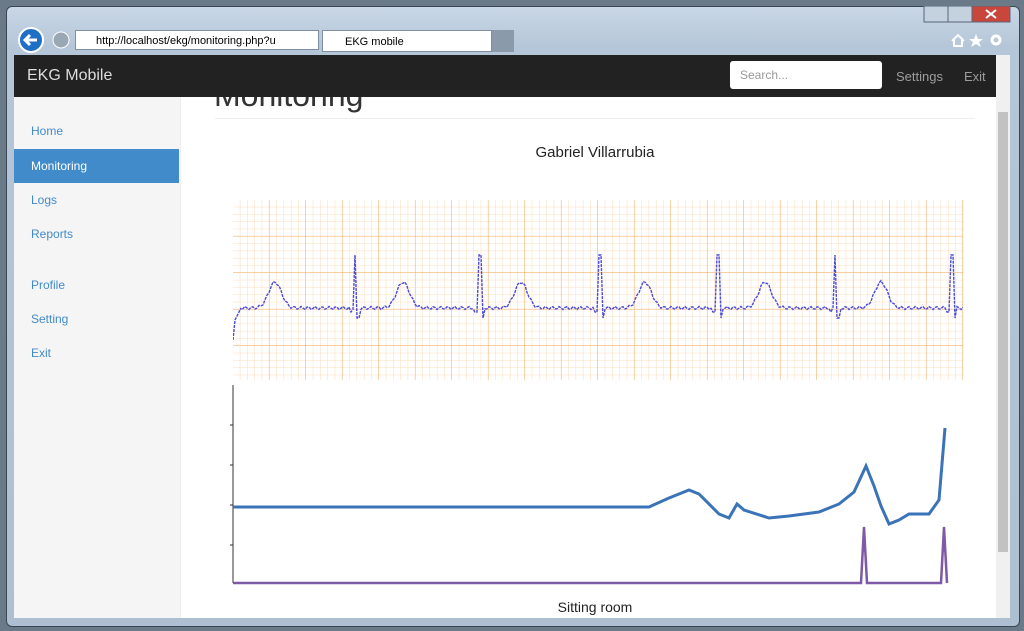 The image size is (1024, 631). I want to click on tools-icon, so click(996, 40).